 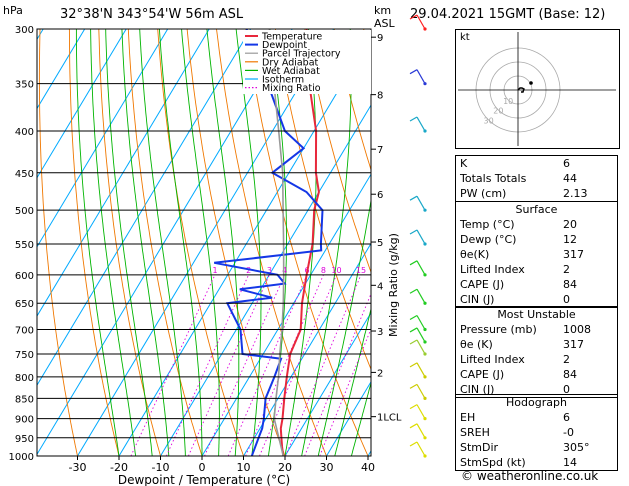 What do you see at coordinates (202, 467) in the screenshot?
I see `x-tick-label: 0` at bounding box center [202, 467].